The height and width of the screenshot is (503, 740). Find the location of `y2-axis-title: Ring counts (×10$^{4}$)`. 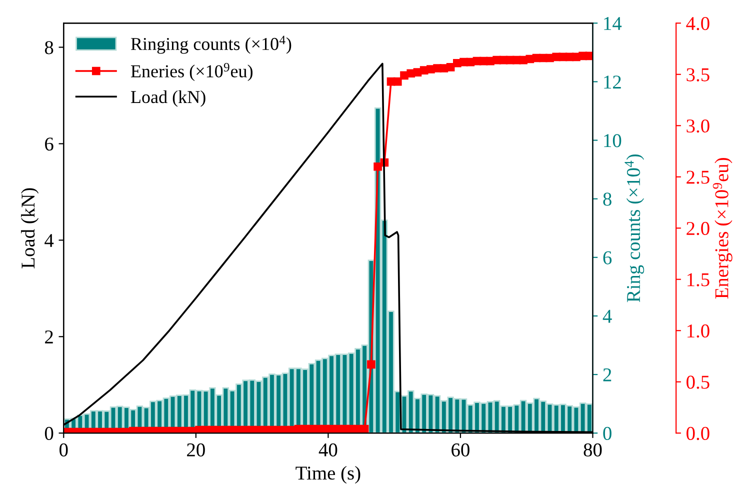

y2-axis-title: Ring counts (×10$^{4}$) is located at coordinates (634, 228).